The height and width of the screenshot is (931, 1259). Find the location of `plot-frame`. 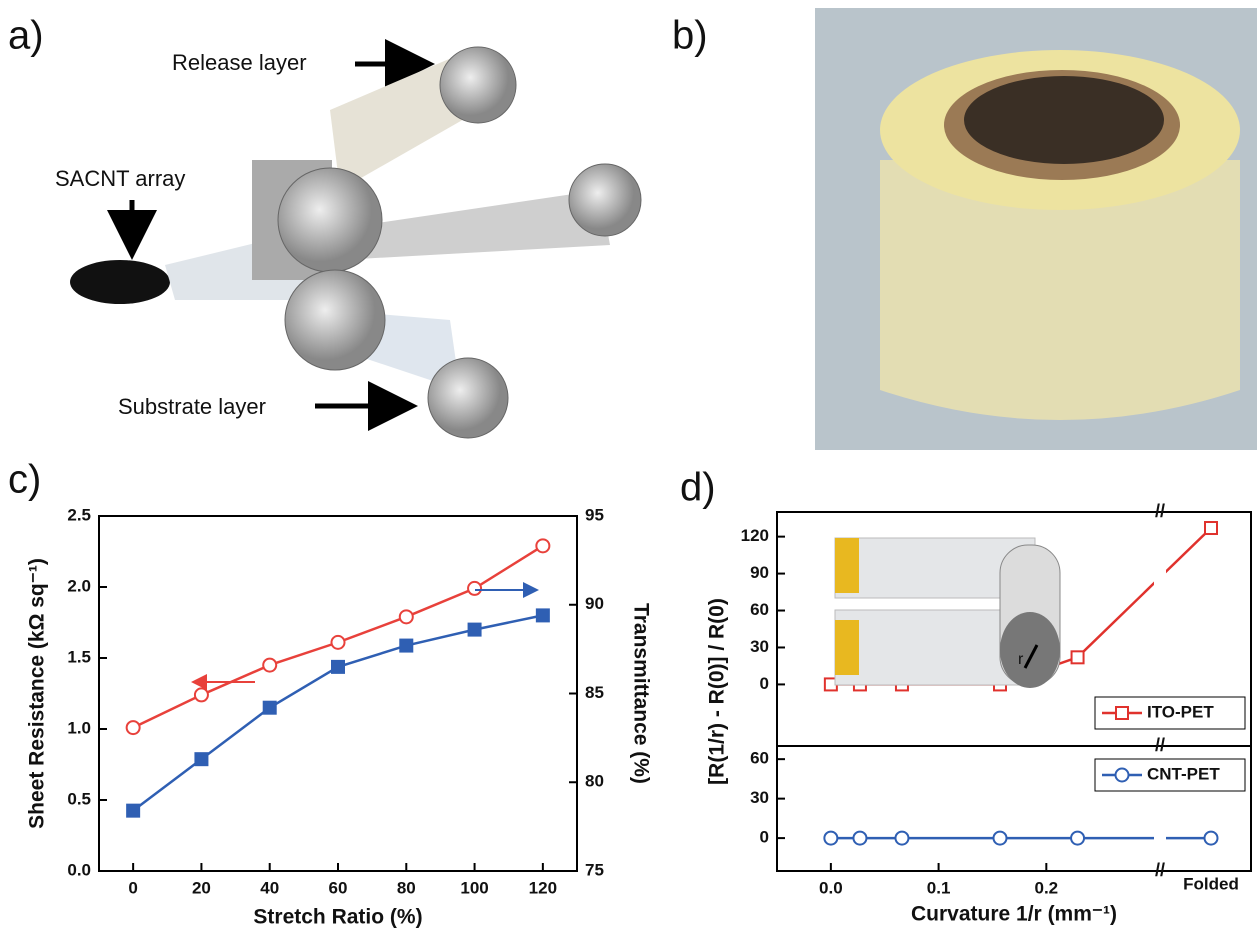

plot-frame is located at coordinates (1014, 808).